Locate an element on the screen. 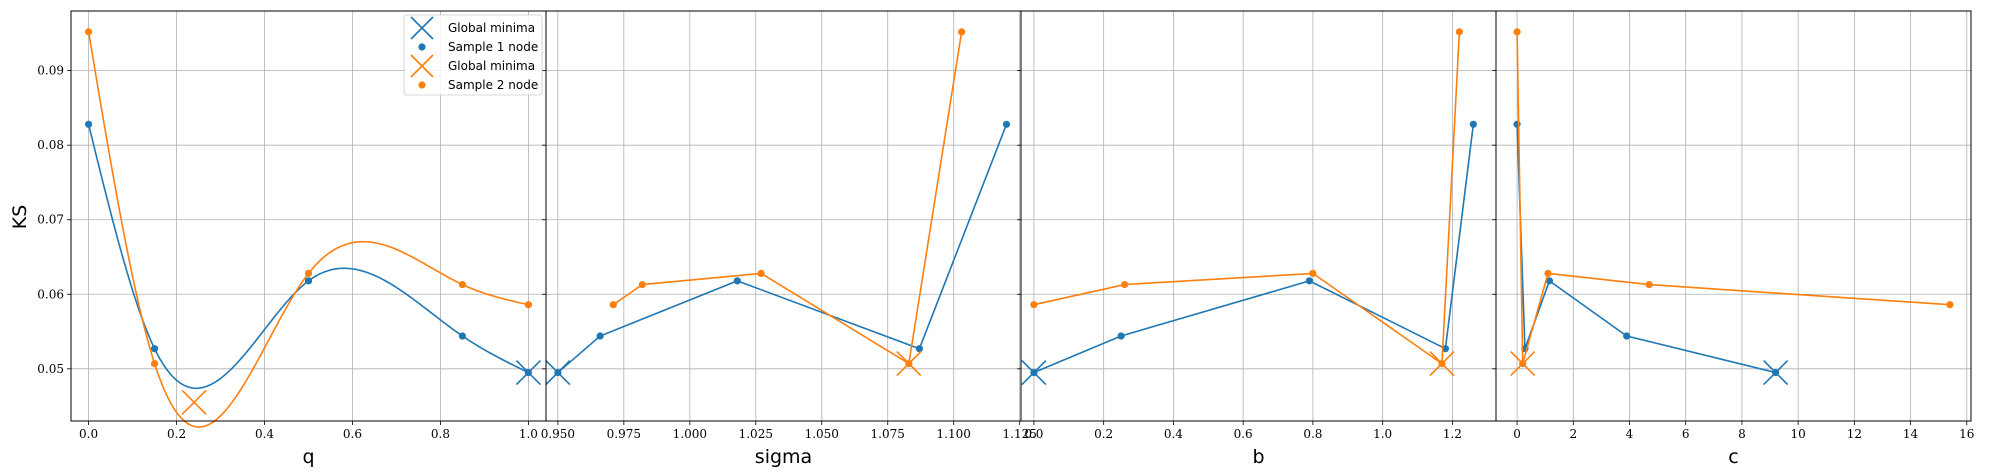 Image resolution: width=1989 pixels, height=475 pixels. x-tick-label: 1.2 is located at coordinates (1452, 434).